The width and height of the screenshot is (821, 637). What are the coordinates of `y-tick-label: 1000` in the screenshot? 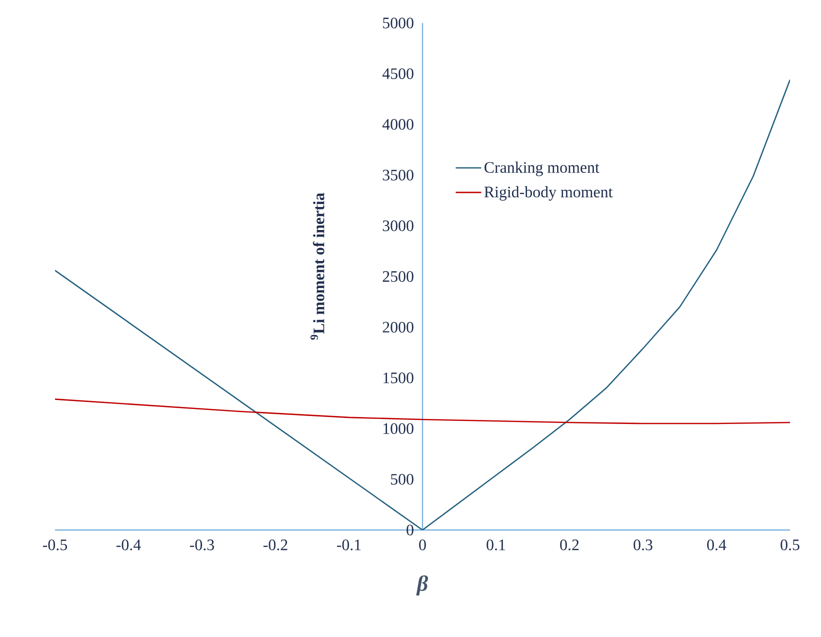 It's located at (399, 428).